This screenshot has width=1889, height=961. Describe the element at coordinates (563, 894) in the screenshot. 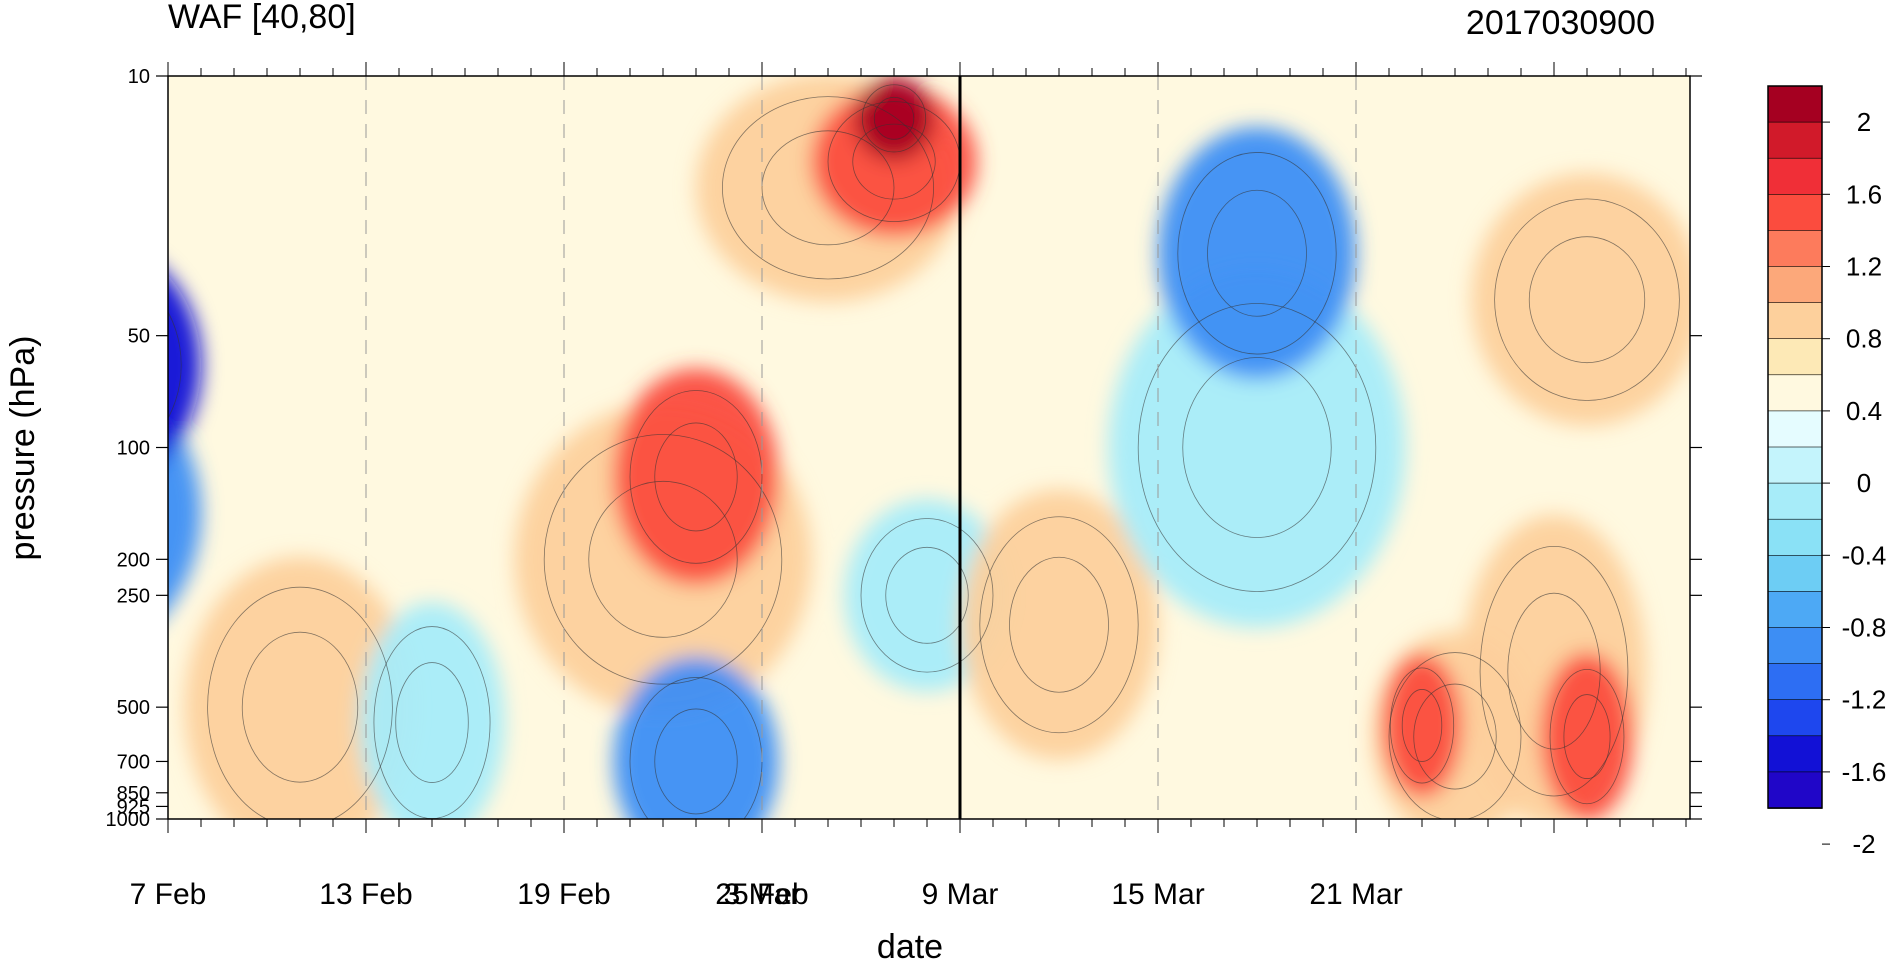

I see `x-tick-label: 19 Feb` at that location.